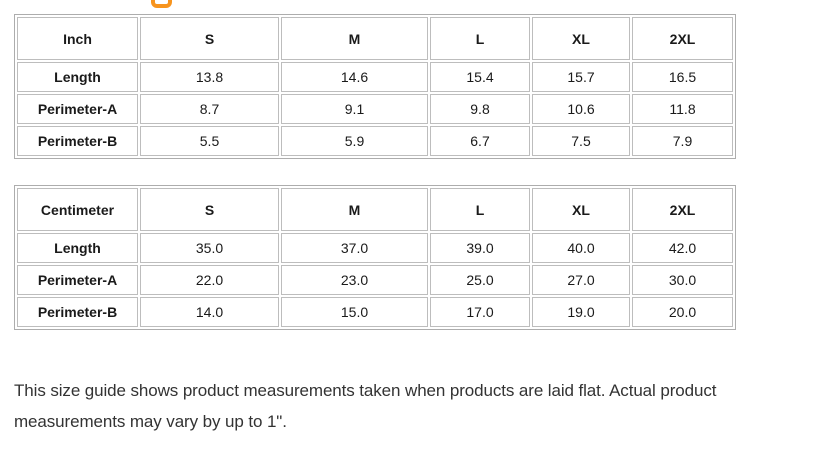  I want to click on measurement-cell: 22.0, so click(209, 280).